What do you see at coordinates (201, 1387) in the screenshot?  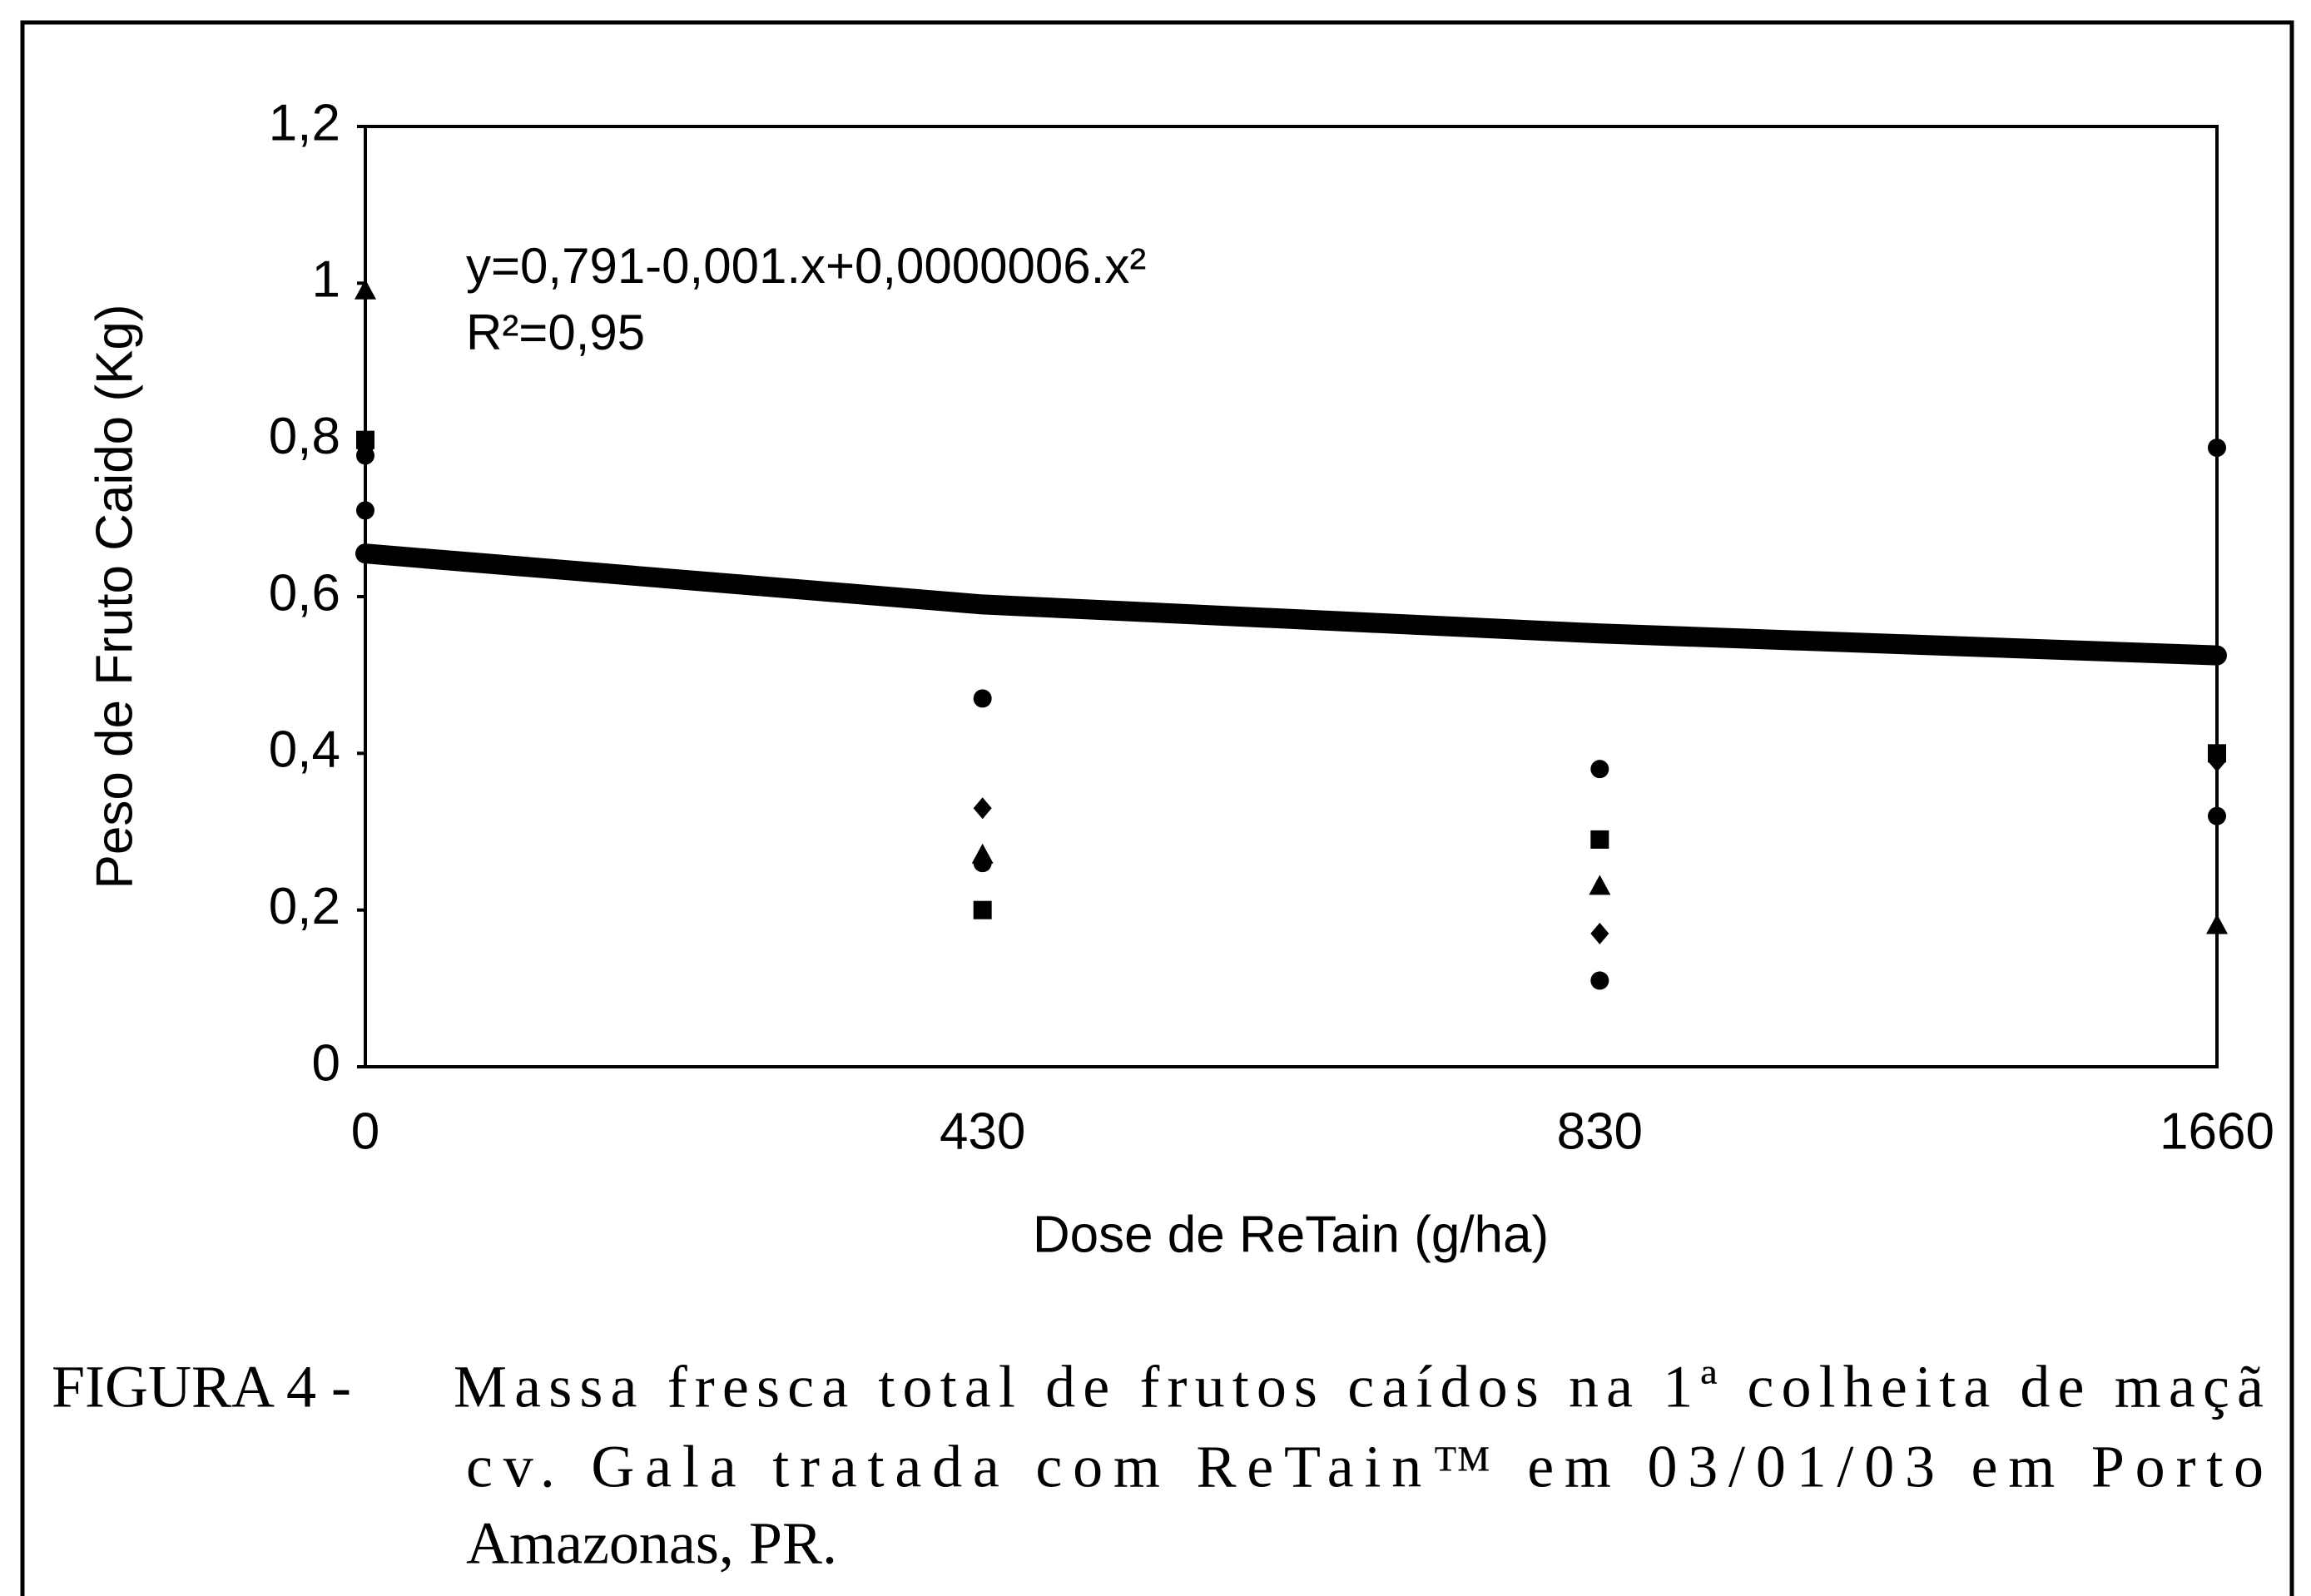 I see `caption-label: FIGURA 4 -` at bounding box center [201, 1387].